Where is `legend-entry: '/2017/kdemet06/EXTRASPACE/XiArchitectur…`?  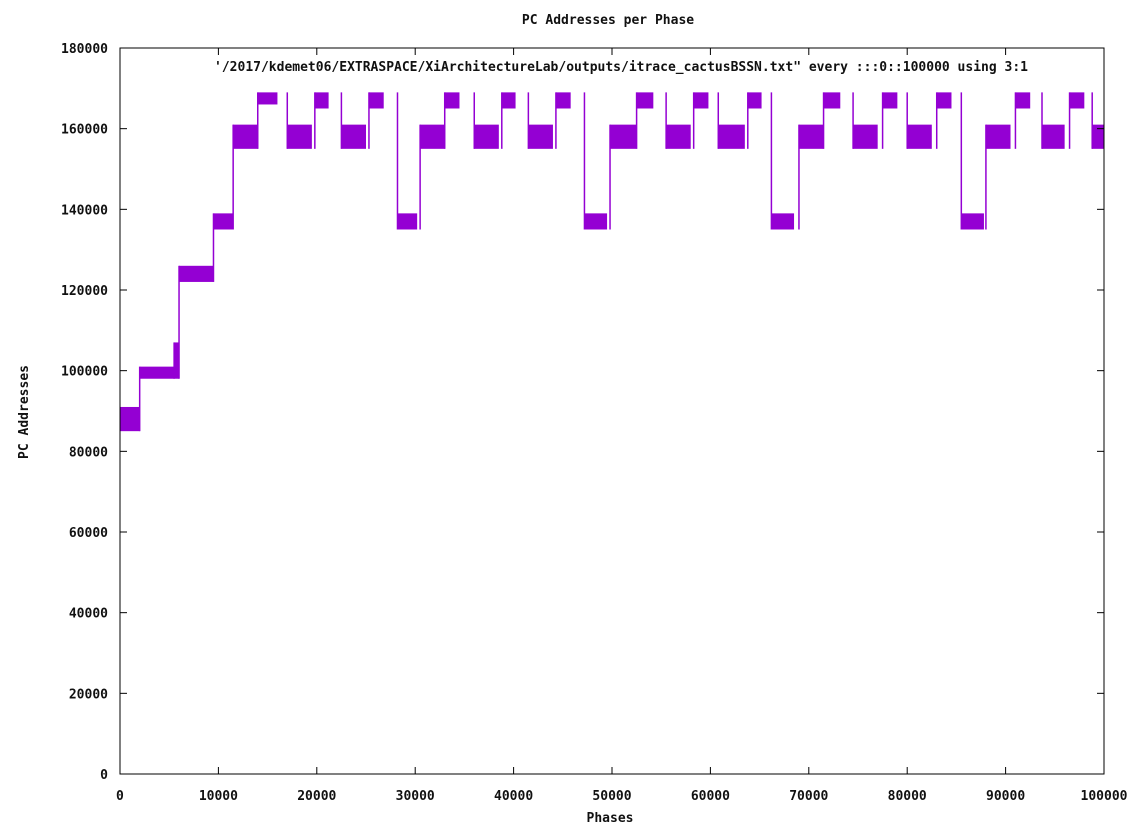
legend-entry: '/2017/kdemet06/EXTRASPACE/XiArchitectur… is located at coordinates (621, 67).